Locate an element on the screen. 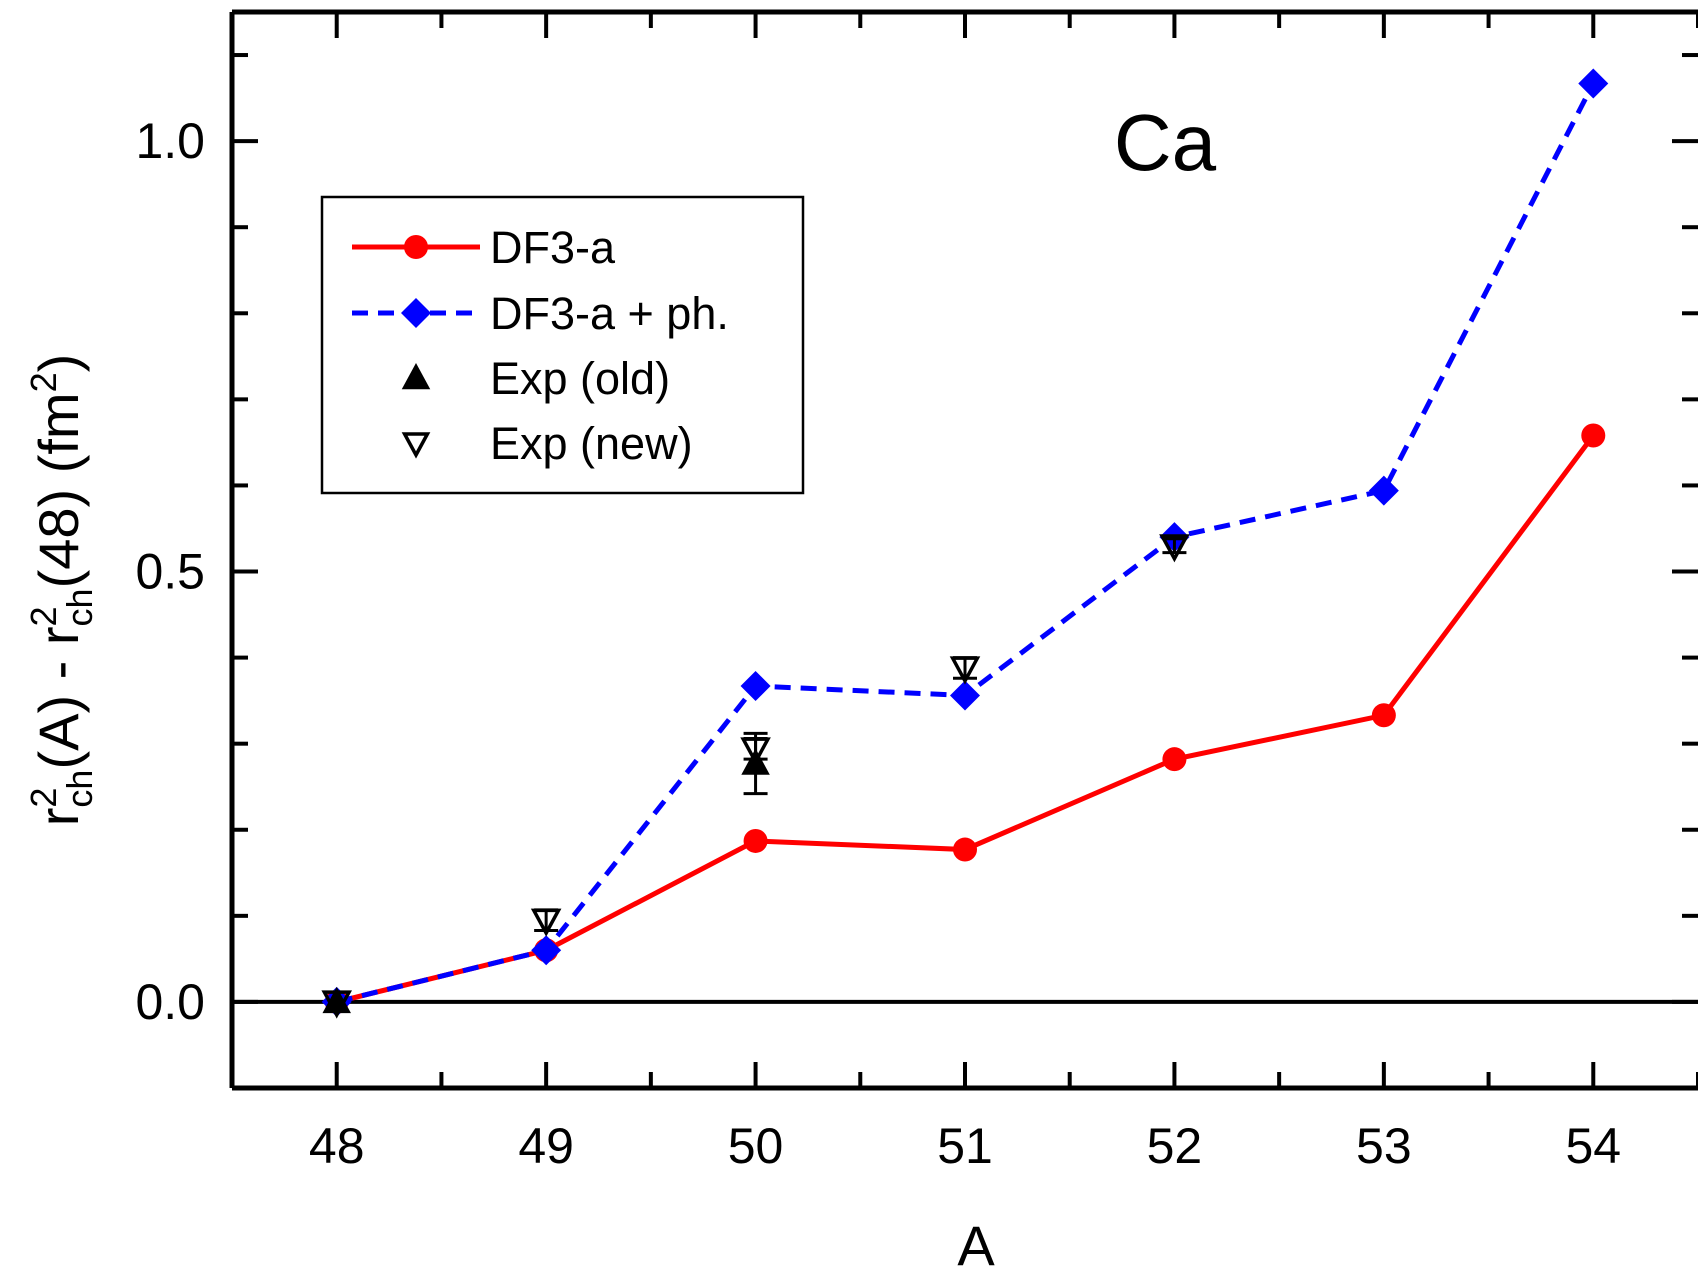  legend-entries: DF3-a DF3-a + ph. Exp (old) Exp (new) is located at coordinates (540, 345).